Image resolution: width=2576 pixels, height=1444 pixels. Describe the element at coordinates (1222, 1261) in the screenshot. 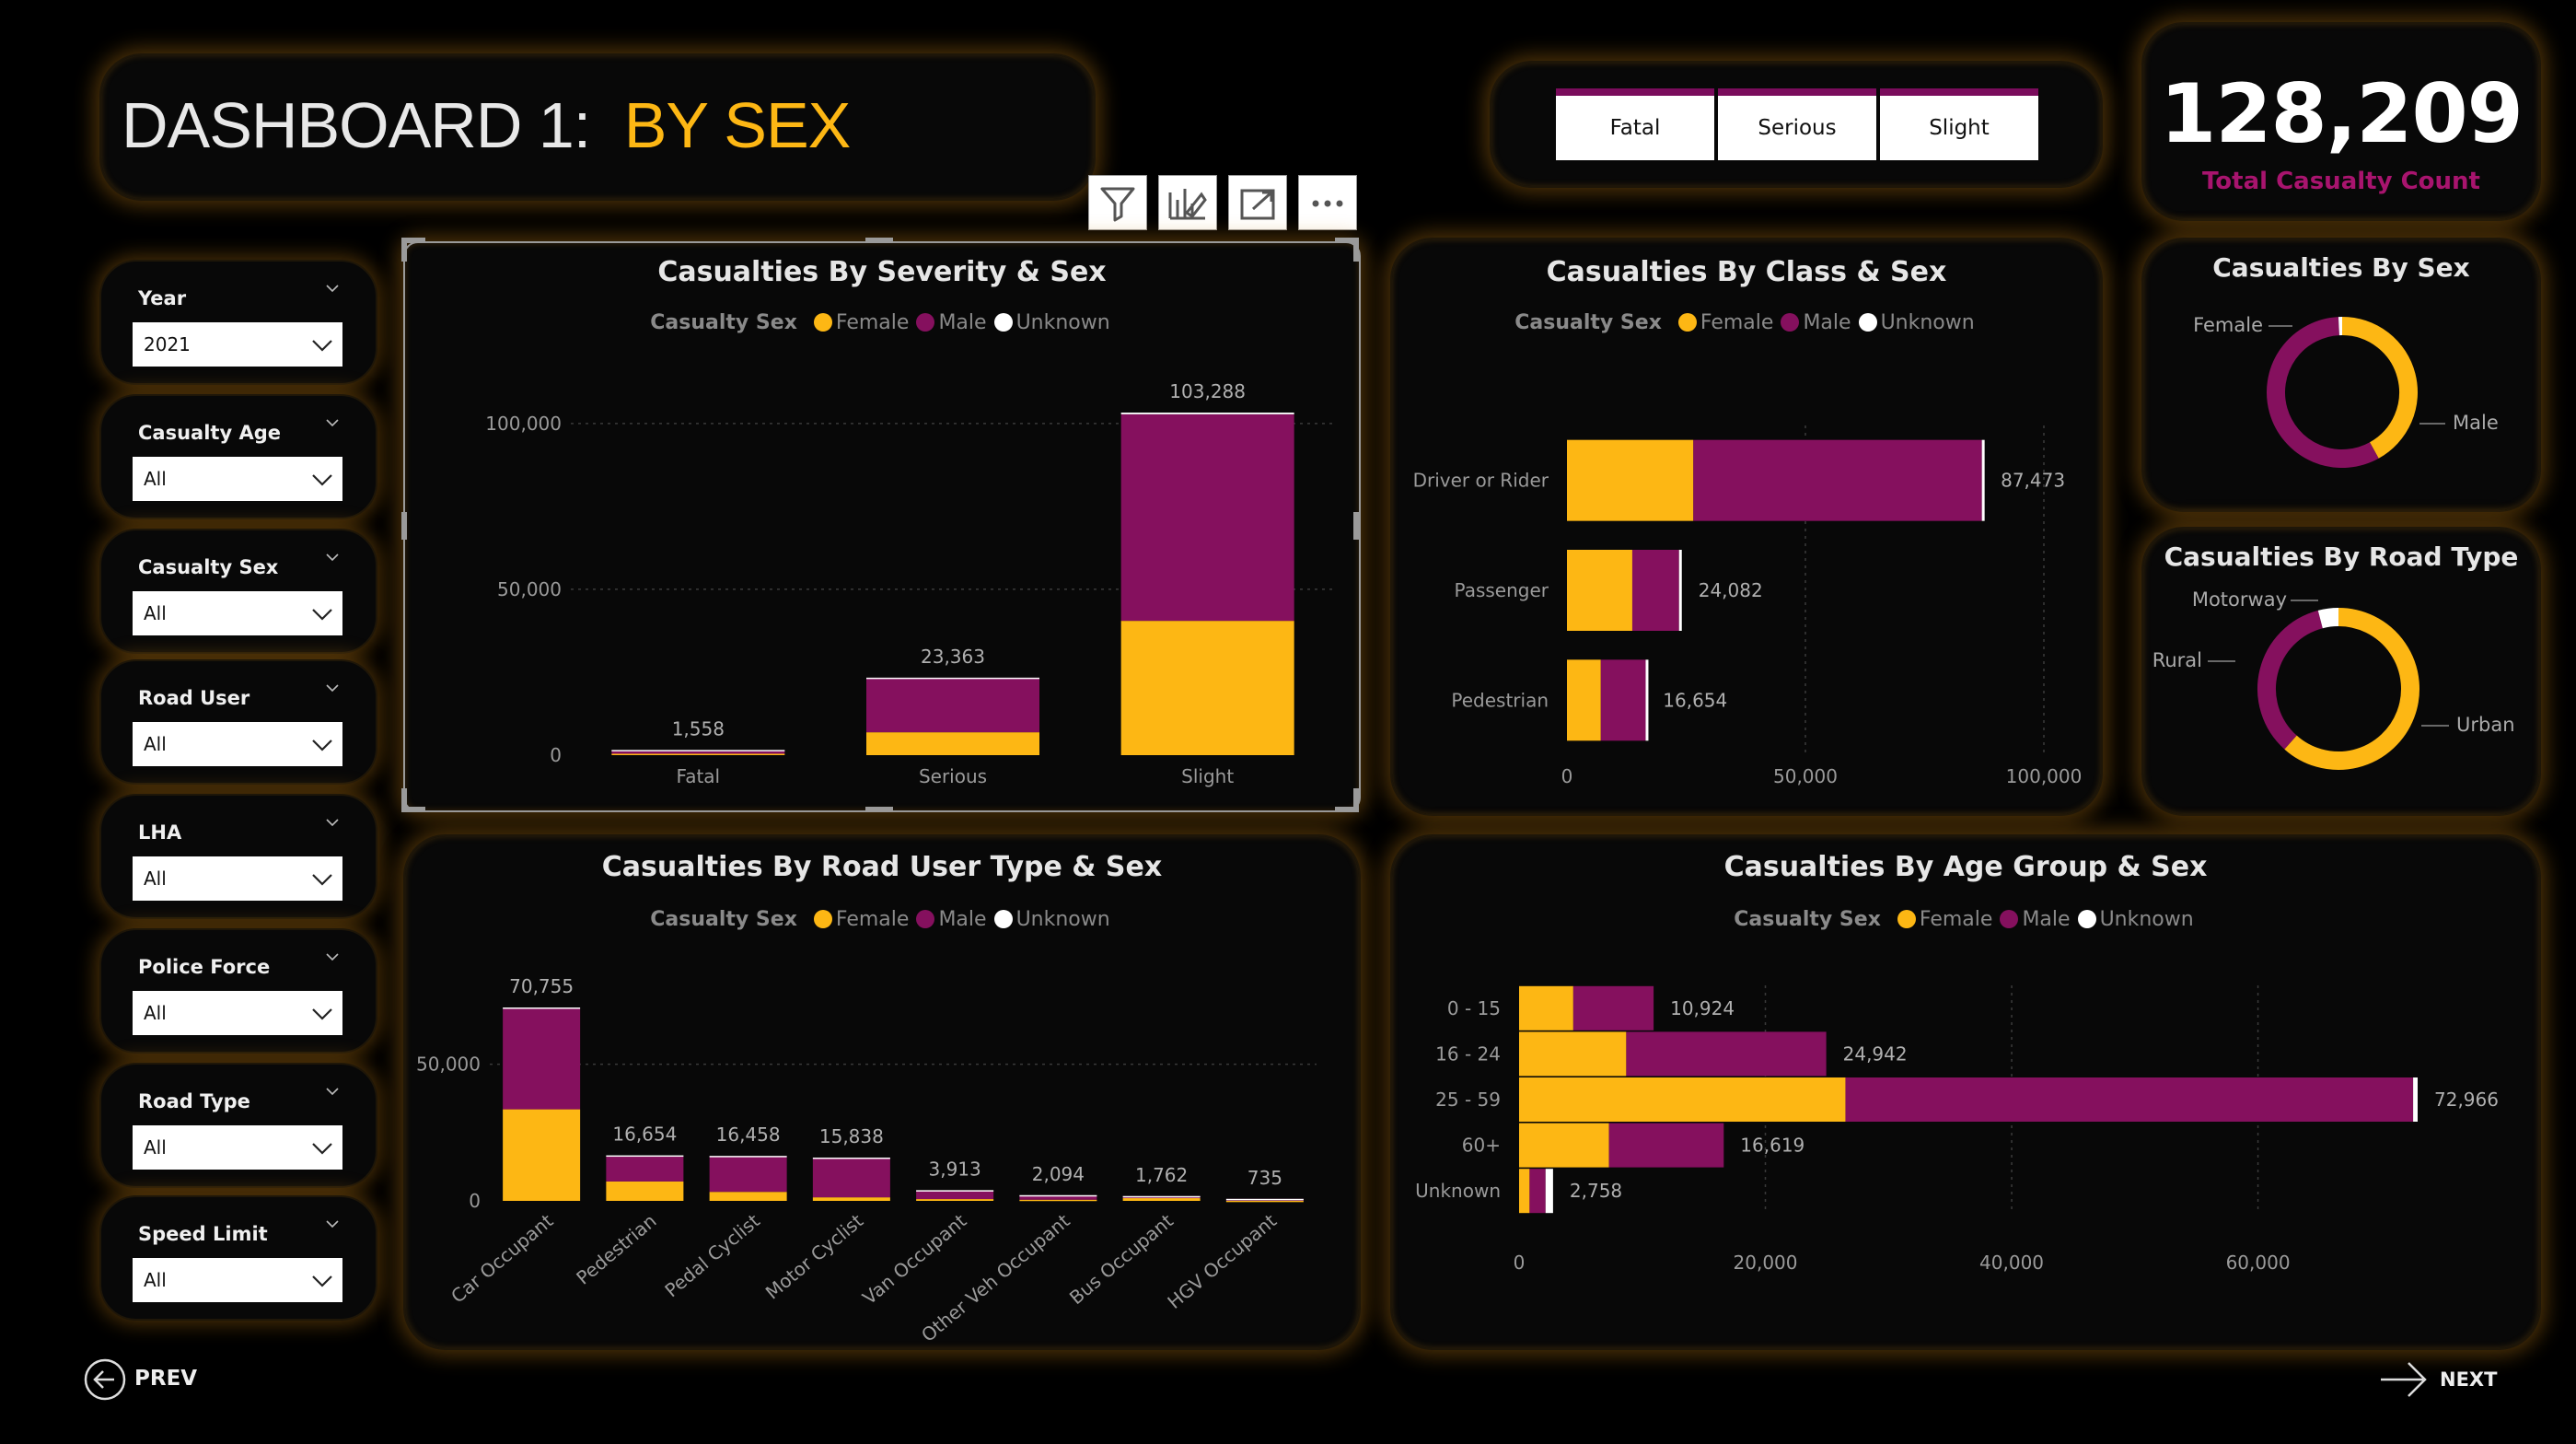

I see `x-tick-label: HGV Occupant` at that location.